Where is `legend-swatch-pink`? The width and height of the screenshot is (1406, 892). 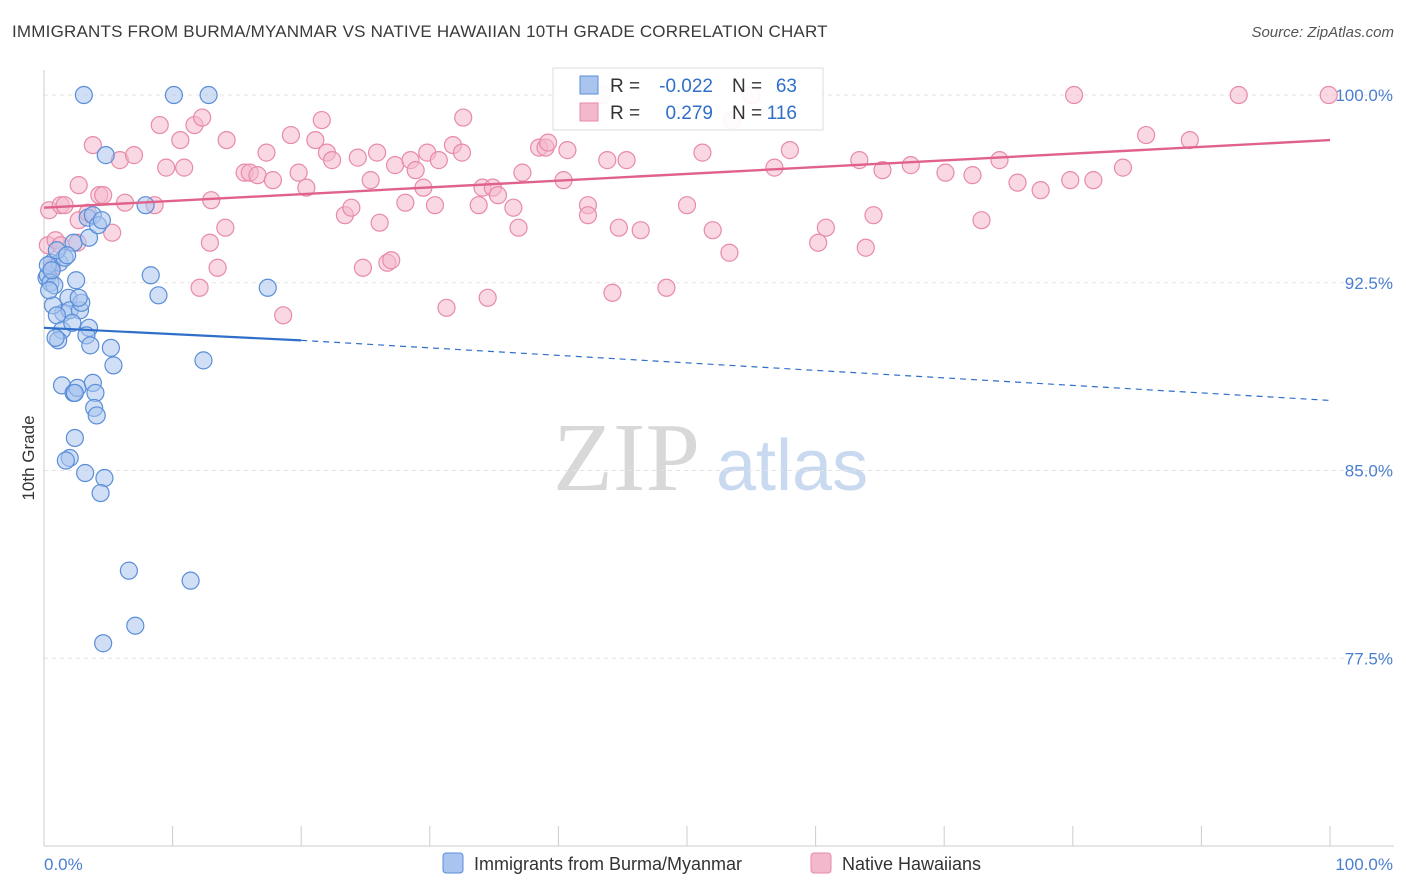 legend-swatch-pink is located at coordinates (589, 112).